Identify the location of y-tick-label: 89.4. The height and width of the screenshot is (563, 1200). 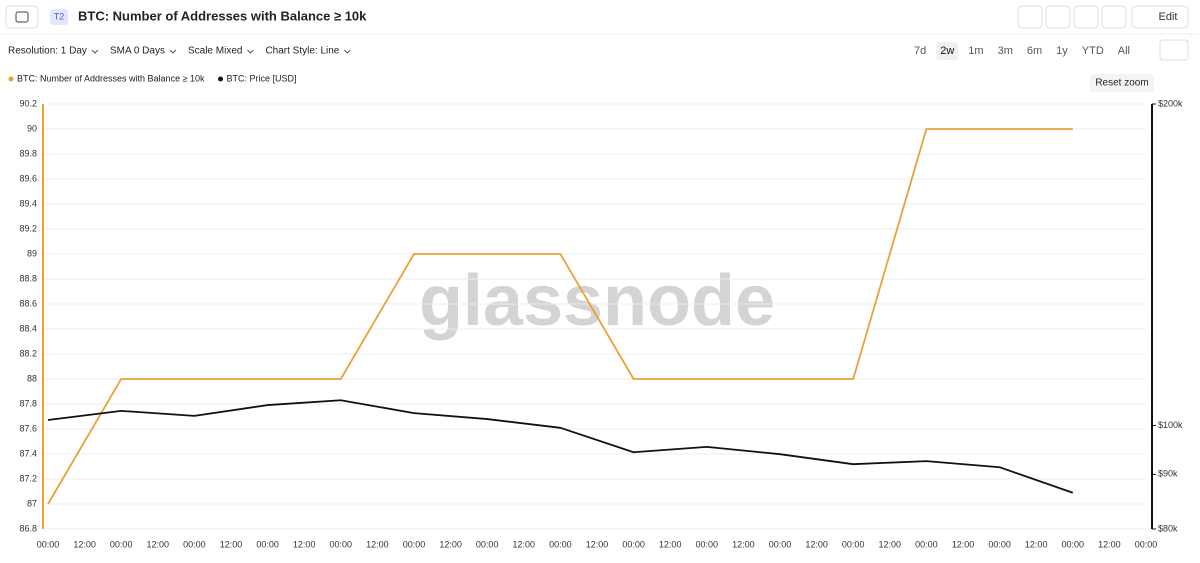
(28, 203).